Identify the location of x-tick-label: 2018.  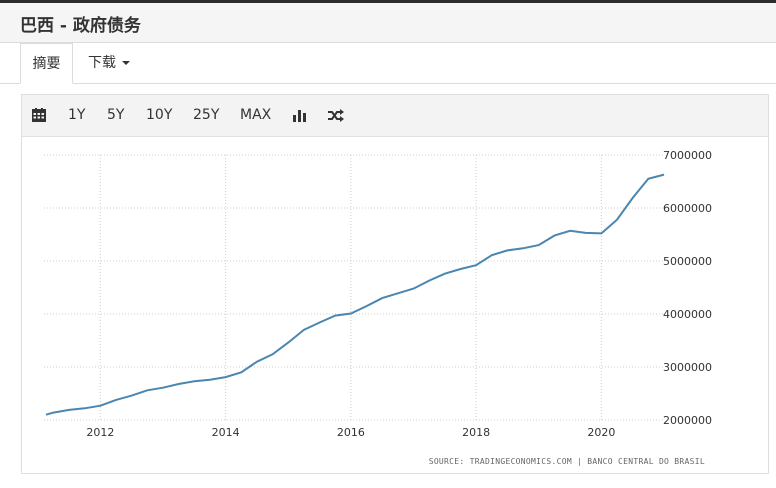
(476, 432).